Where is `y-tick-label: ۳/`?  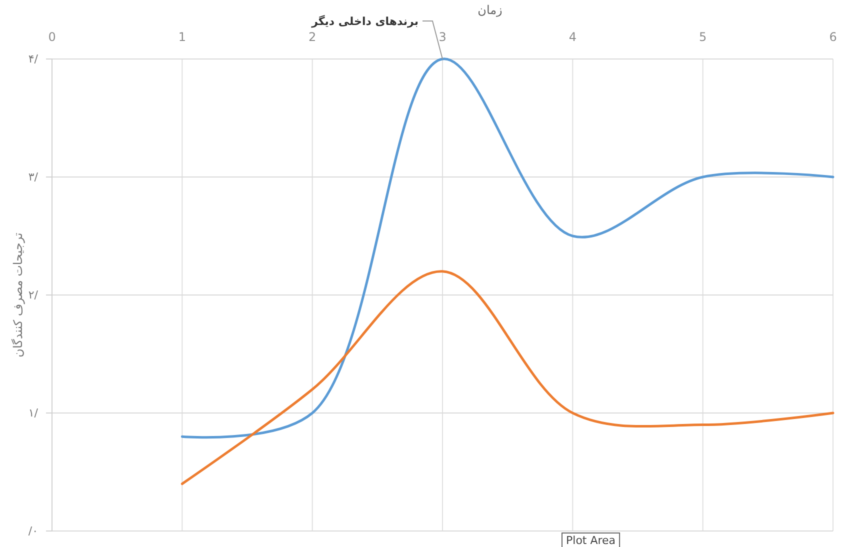 y-tick-label: ۳/ is located at coordinates (33, 177).